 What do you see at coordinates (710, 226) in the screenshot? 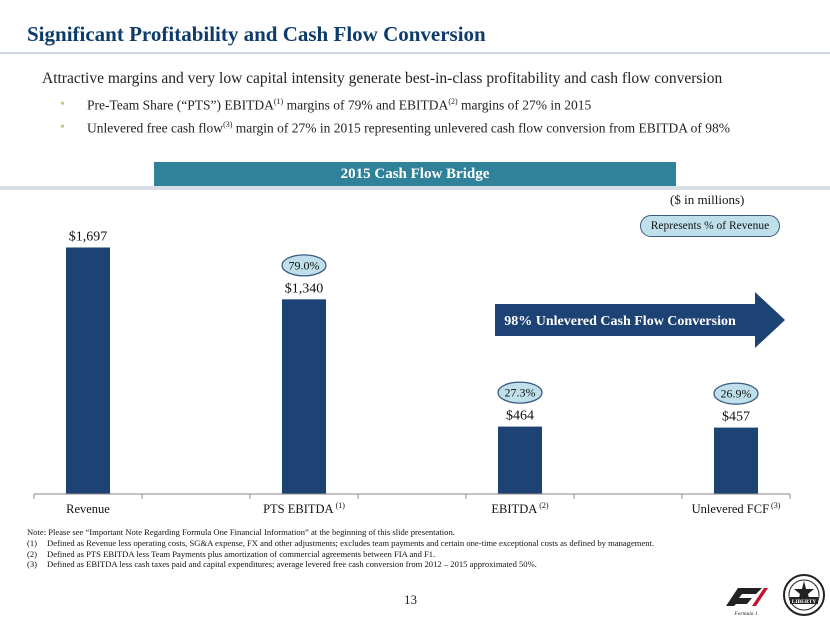
I see `percent-of-revenue-legend: Represents % of Revenue` at bounding box center [710, 226].